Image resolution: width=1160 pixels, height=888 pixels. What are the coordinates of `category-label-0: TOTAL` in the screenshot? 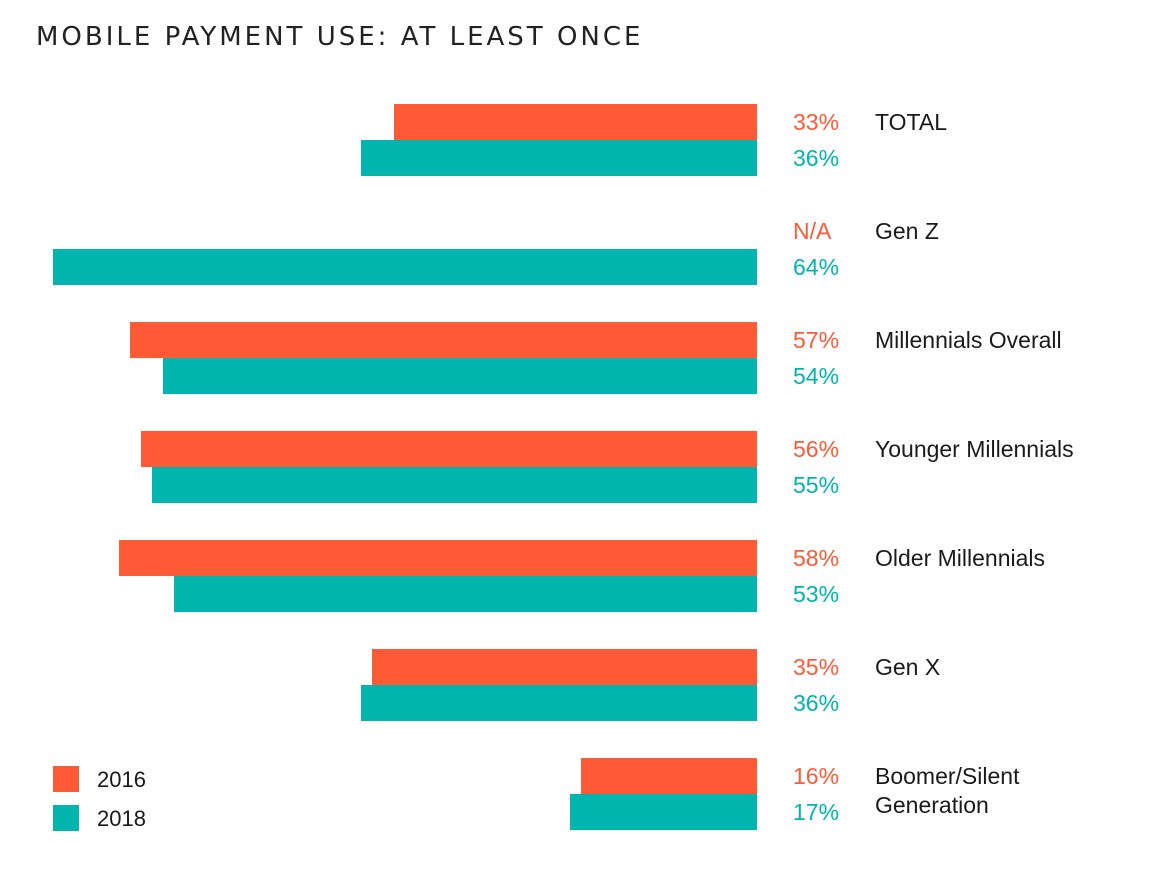 It's located at (911, 122).